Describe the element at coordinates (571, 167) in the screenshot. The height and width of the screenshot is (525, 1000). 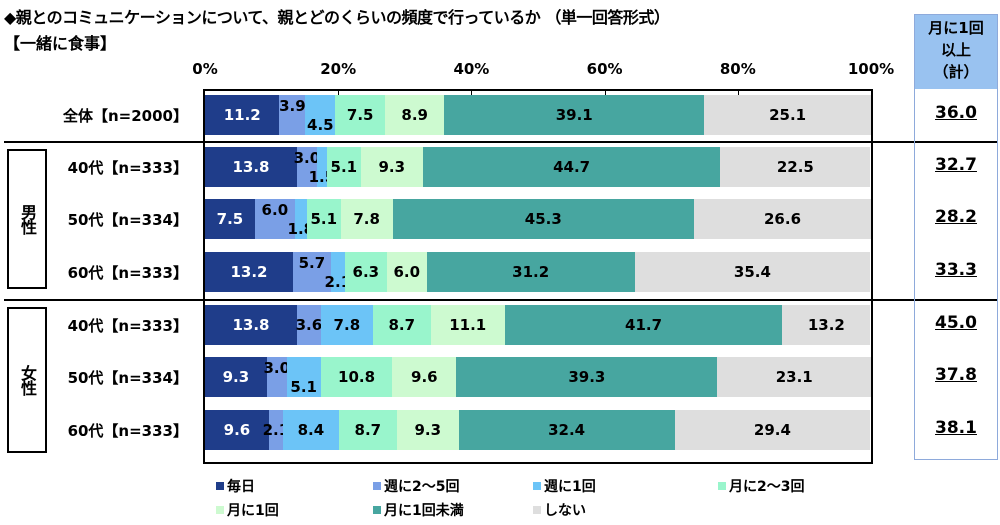
I see `bar-segment: 44.7` at that location.